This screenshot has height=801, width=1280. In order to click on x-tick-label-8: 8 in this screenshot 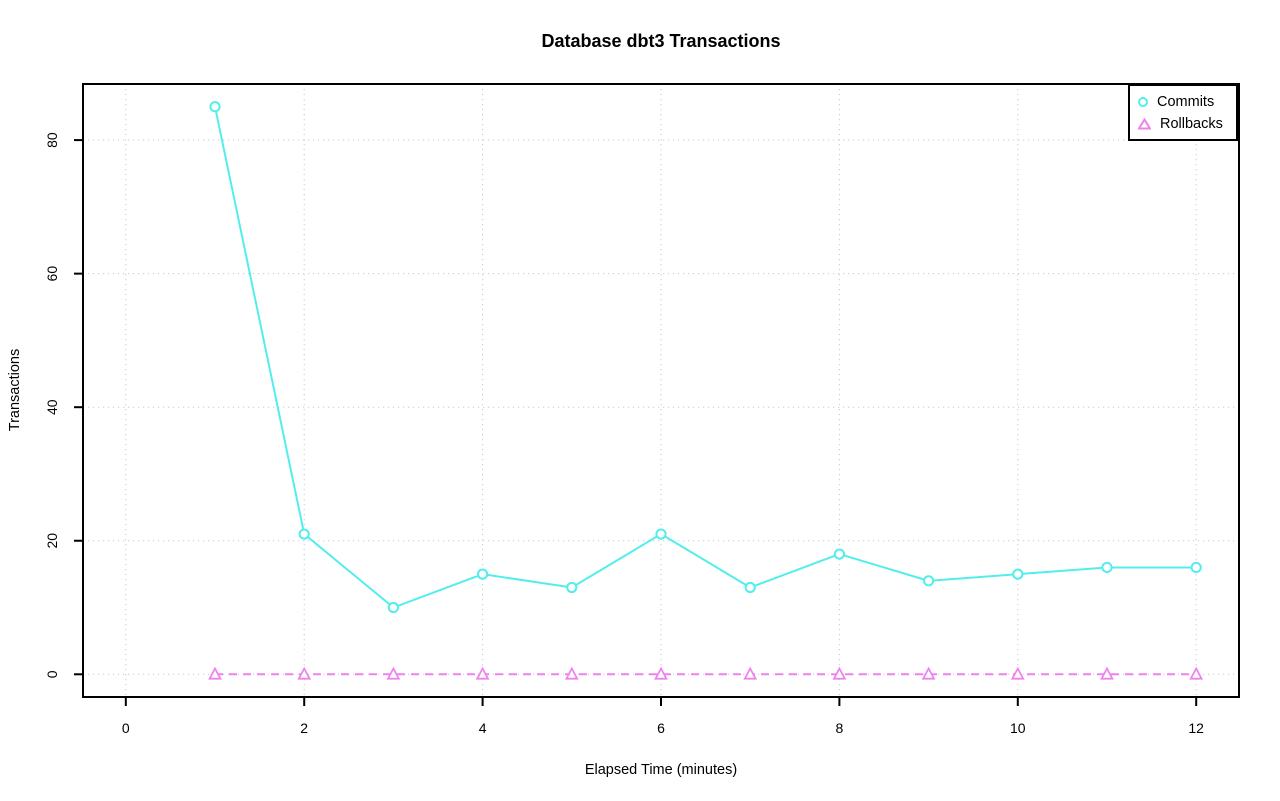, I will do `click(839, 728)`.